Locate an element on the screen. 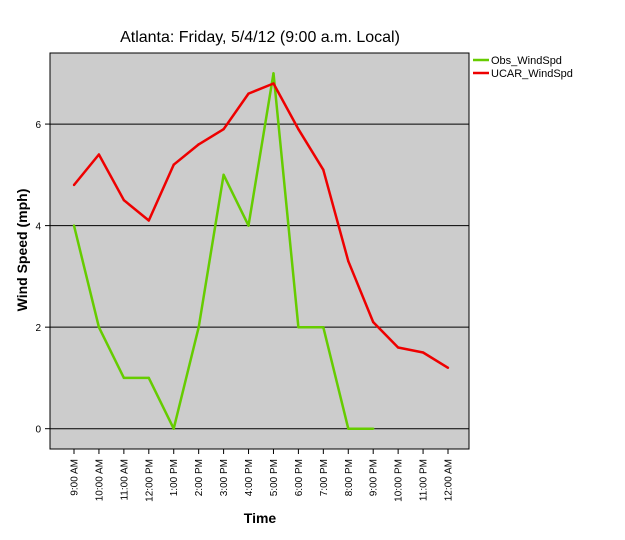 This screenshot has width=625, height=540. y-tick-label: 4 is located at coordinates (38, 227).